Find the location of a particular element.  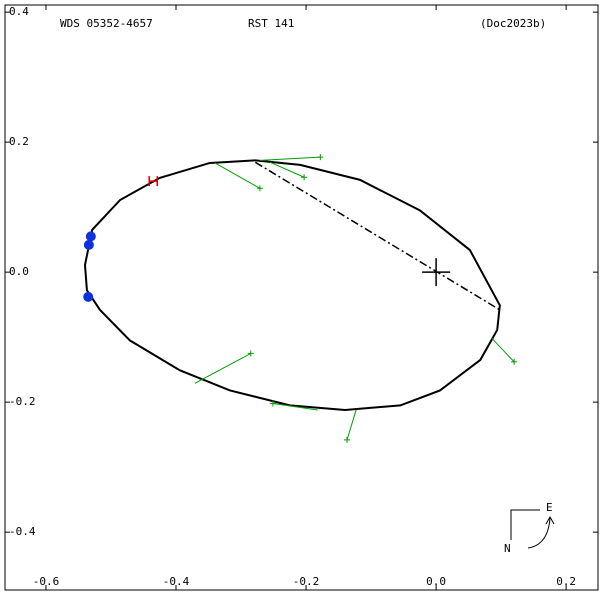

y-tick-label: 0.4 is located at coordinates (19, 11).